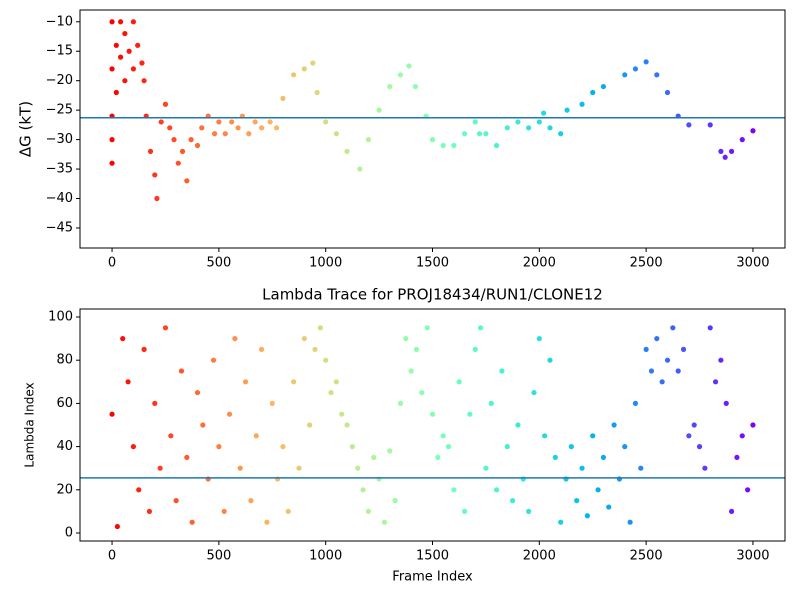 The height and width of the screenshot is (600, 800). What do you see at coordinates (30, 424) in the screenshot?
I see `y-axis-label: Lambda Index` at bounding box center [30, 424].